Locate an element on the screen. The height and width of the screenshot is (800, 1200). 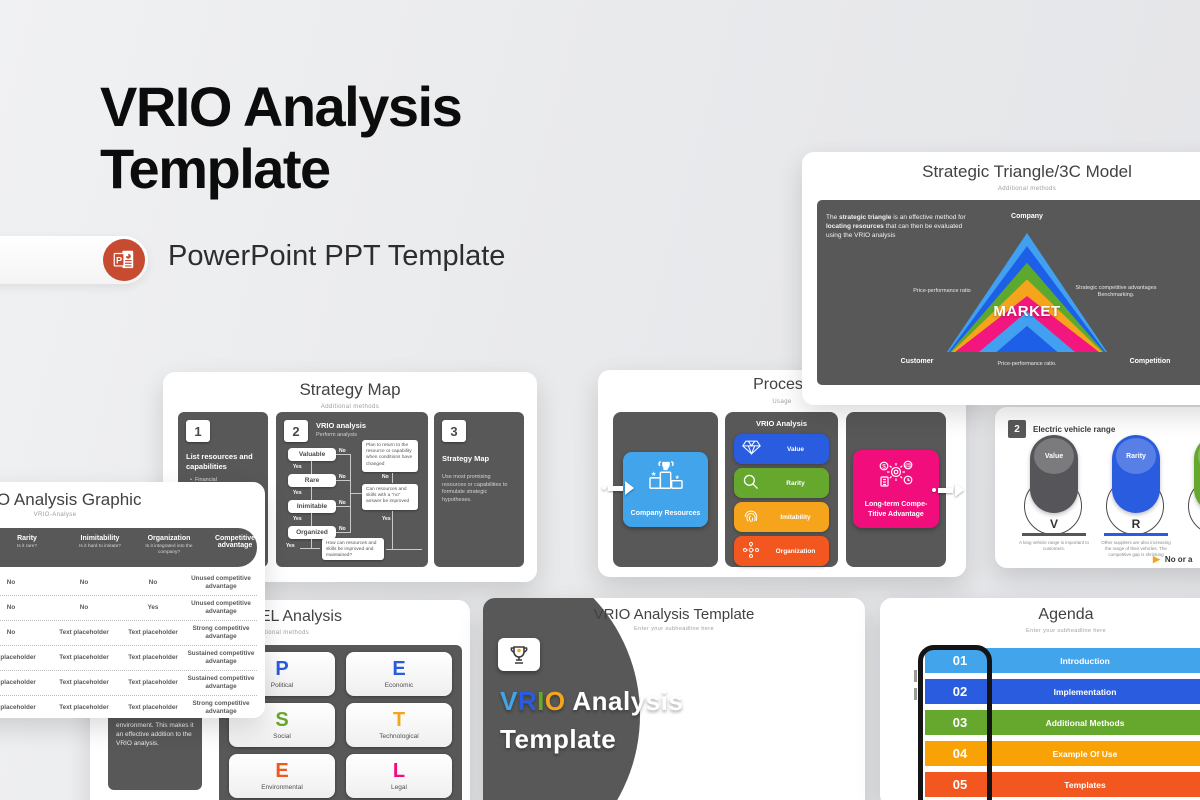
pestel-letter: P is located at coordinates (282, 669).